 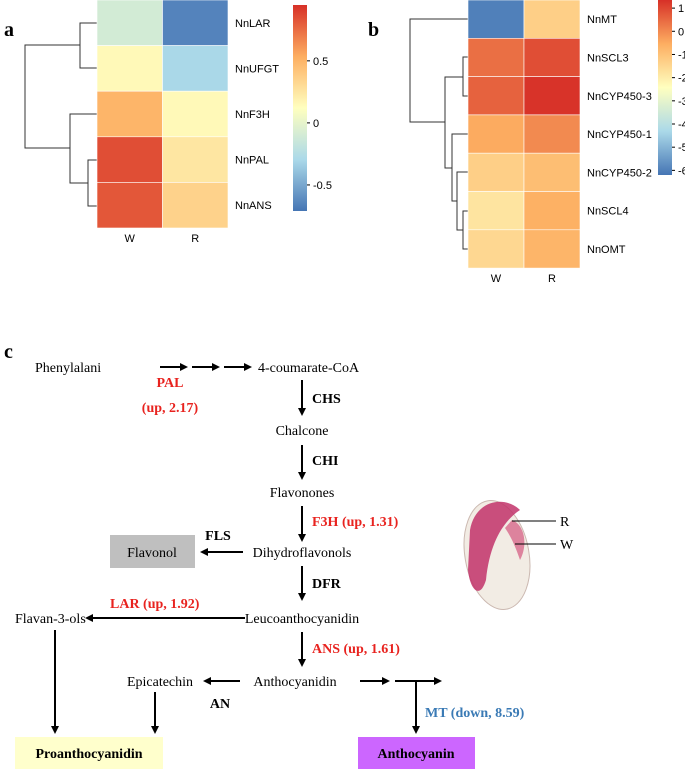 What do you see at coordinates (170, 383) in the screenshot?
I see `enzyme: PAL` at bounding box center [170, 383].